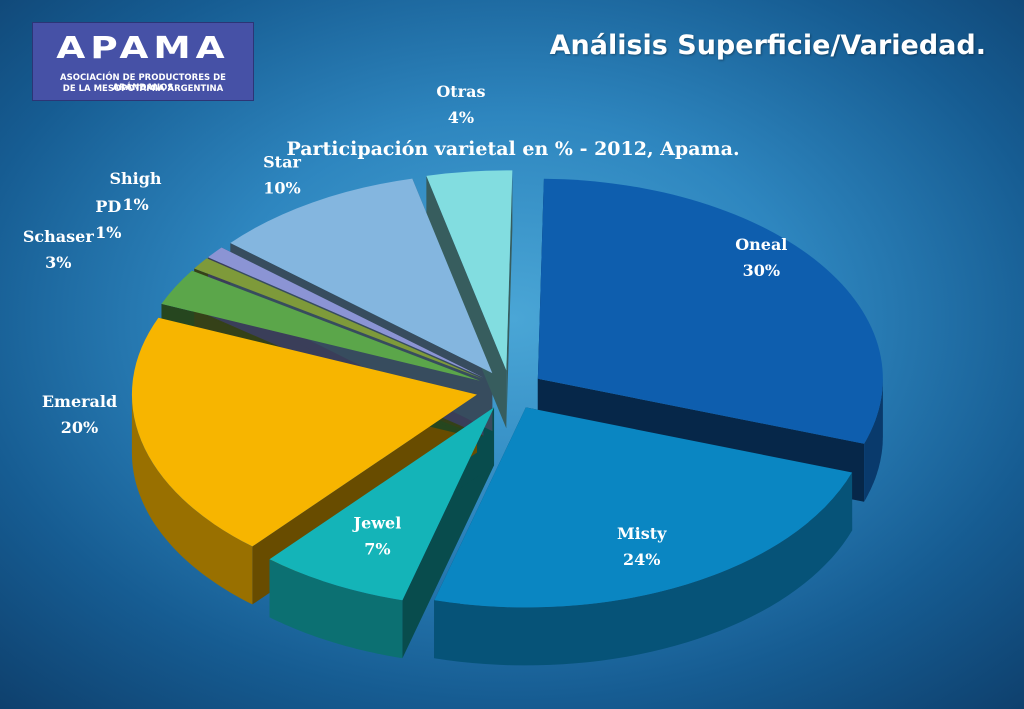 The width and height of the screenshot is (1024, 709). Describe the element at coordinates (377, 523) in the screenshot. I see `data-label-jewel-name: Jewel` at that location.